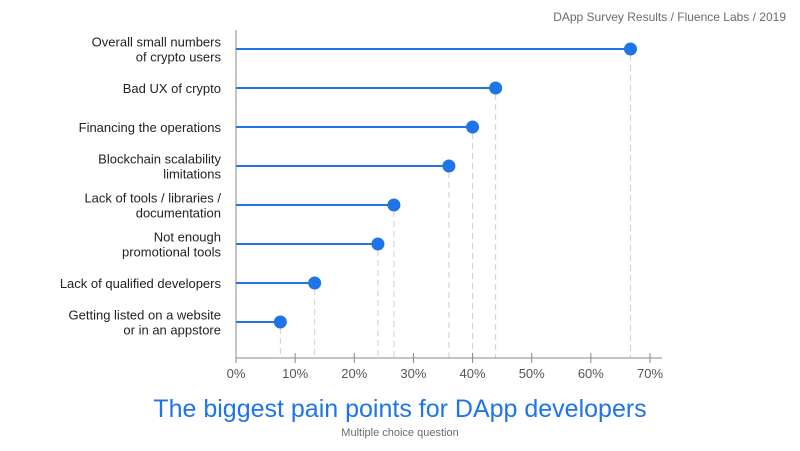 The image size is (800, 451). I want to click on category-label: Financing the operations, so click(150, 127).